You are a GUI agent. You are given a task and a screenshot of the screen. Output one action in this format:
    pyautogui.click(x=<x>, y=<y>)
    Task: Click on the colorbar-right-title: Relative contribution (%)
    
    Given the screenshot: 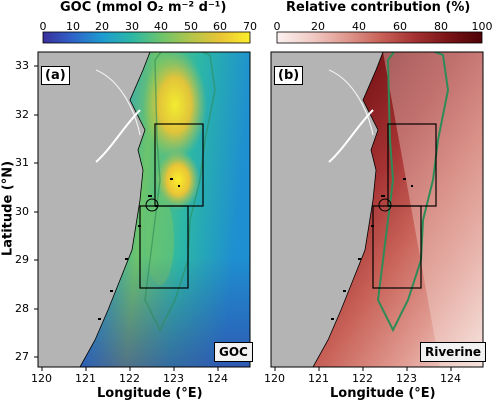 What is the action you would take?
    pyautogui.click(x=378, y=7)
    